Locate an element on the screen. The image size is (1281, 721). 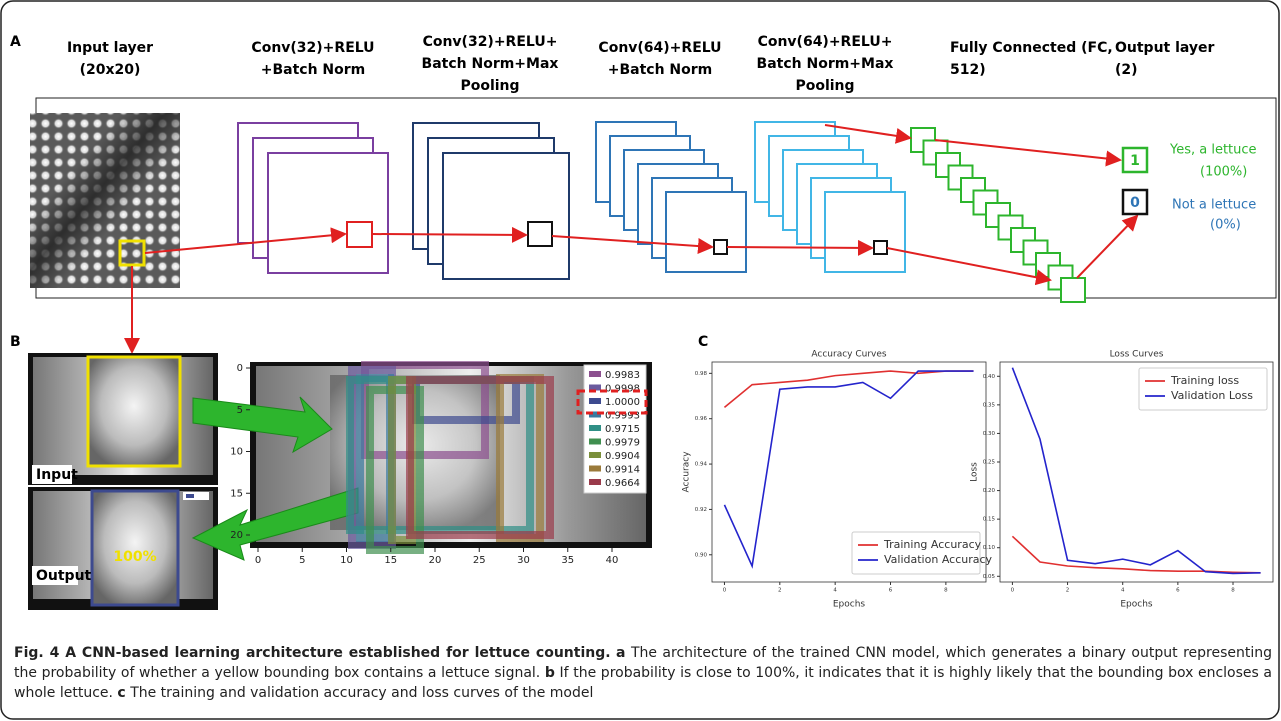
input-window is located at coordinates (132, 253).